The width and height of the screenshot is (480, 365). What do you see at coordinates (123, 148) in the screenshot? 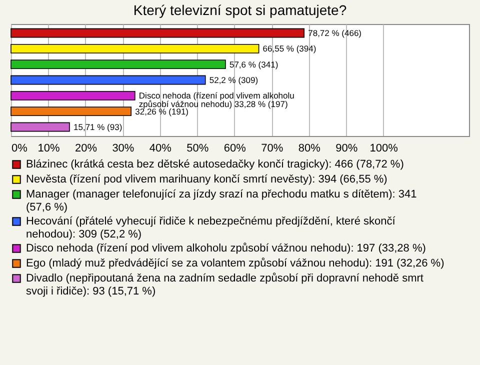
I see `x-tick-label: 30%` at bounding box center [123, 148].